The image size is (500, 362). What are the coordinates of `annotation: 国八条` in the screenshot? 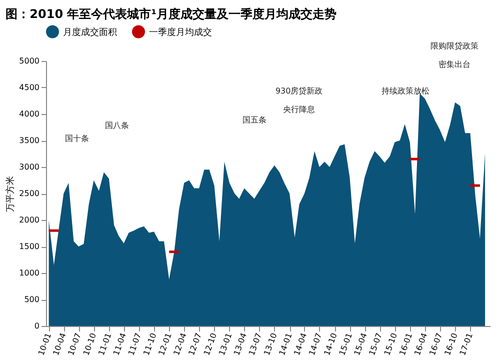 It's located at (117, 125).